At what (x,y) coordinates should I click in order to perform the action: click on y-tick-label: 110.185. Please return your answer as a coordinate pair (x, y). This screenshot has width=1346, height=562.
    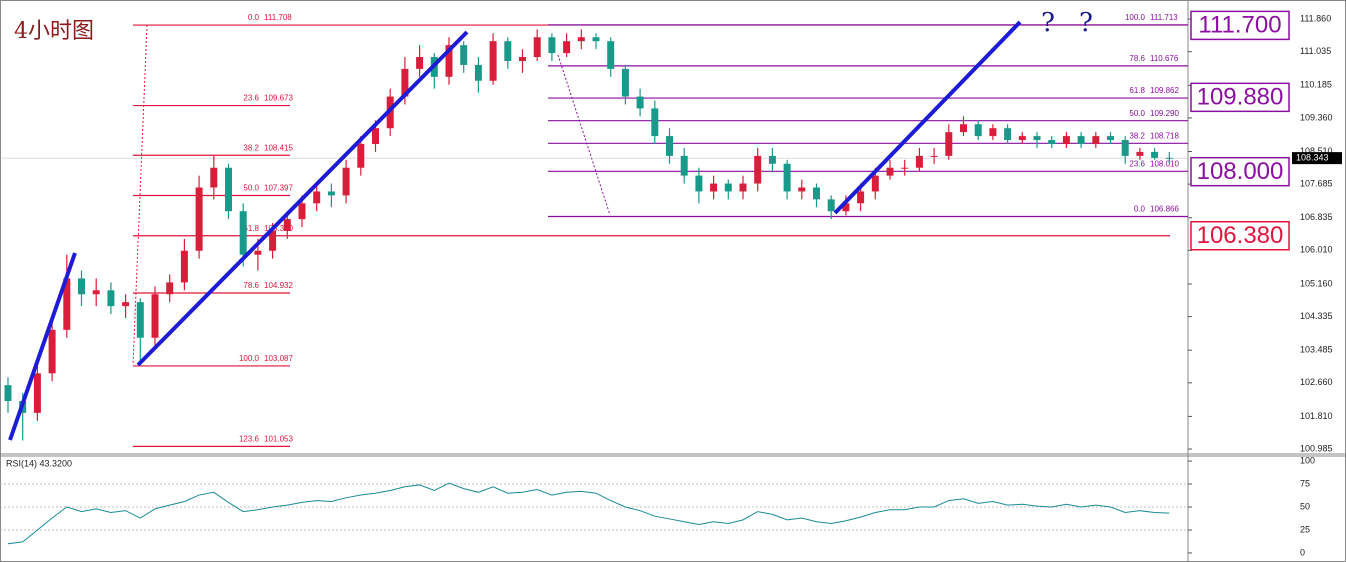
    Looking at the image, I should click on (1316, 85).